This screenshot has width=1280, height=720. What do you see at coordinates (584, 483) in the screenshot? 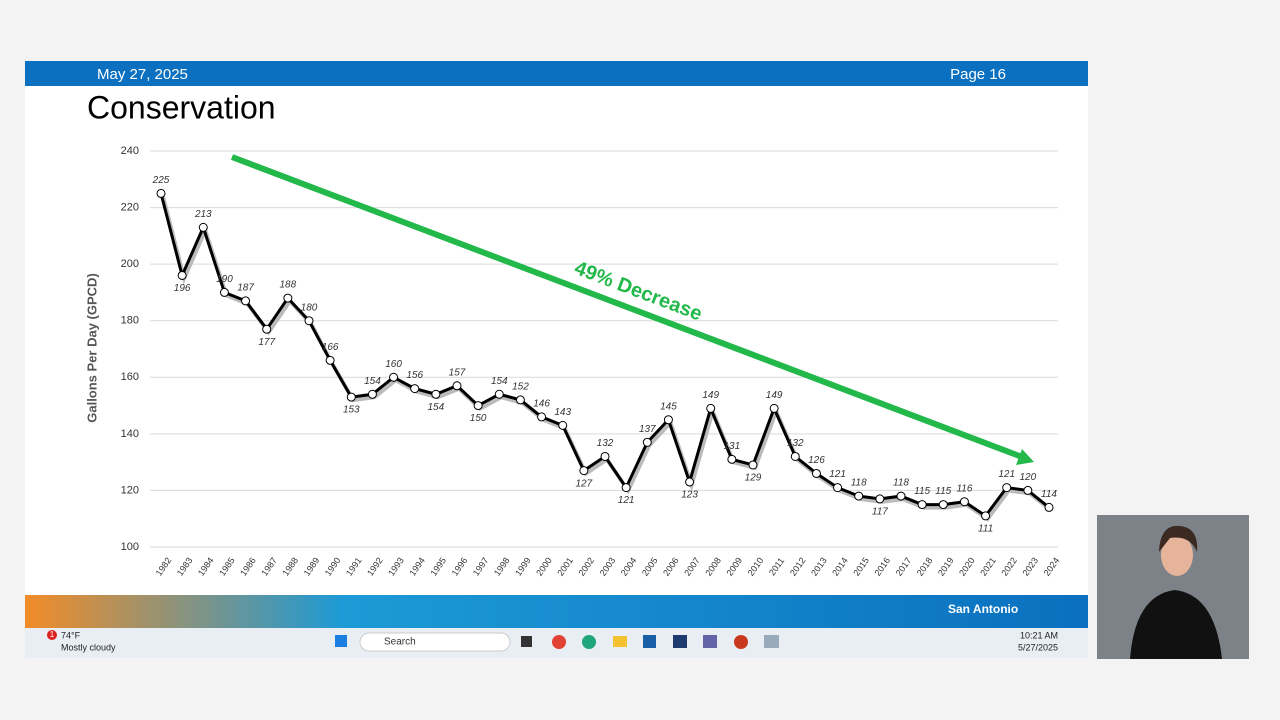
I see `data-label: 127` at bounding box center [584, 483].